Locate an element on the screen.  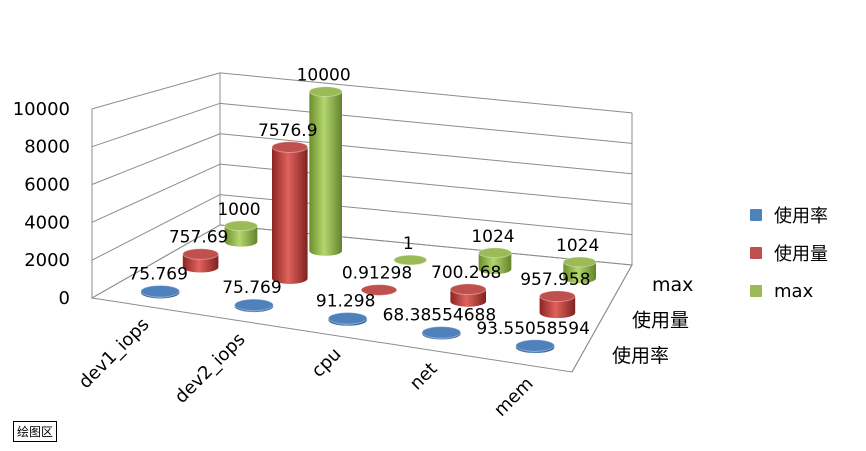
legend-swatch-usage-rate is located at coordinates (756, 215).